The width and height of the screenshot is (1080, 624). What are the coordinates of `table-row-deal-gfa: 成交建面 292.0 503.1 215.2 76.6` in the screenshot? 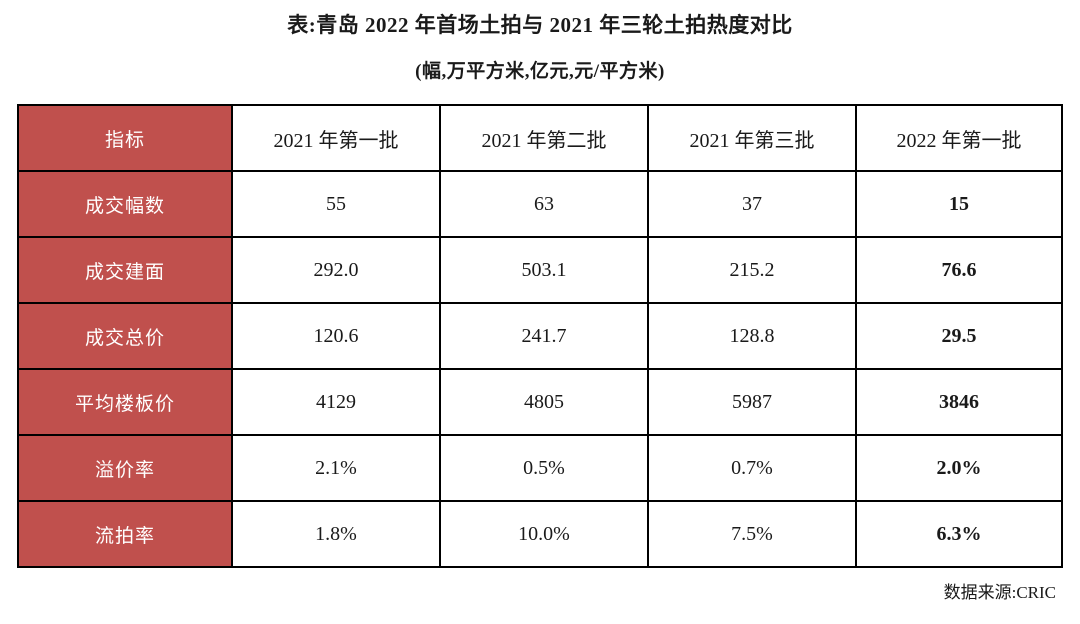 It's located at (540, 270).